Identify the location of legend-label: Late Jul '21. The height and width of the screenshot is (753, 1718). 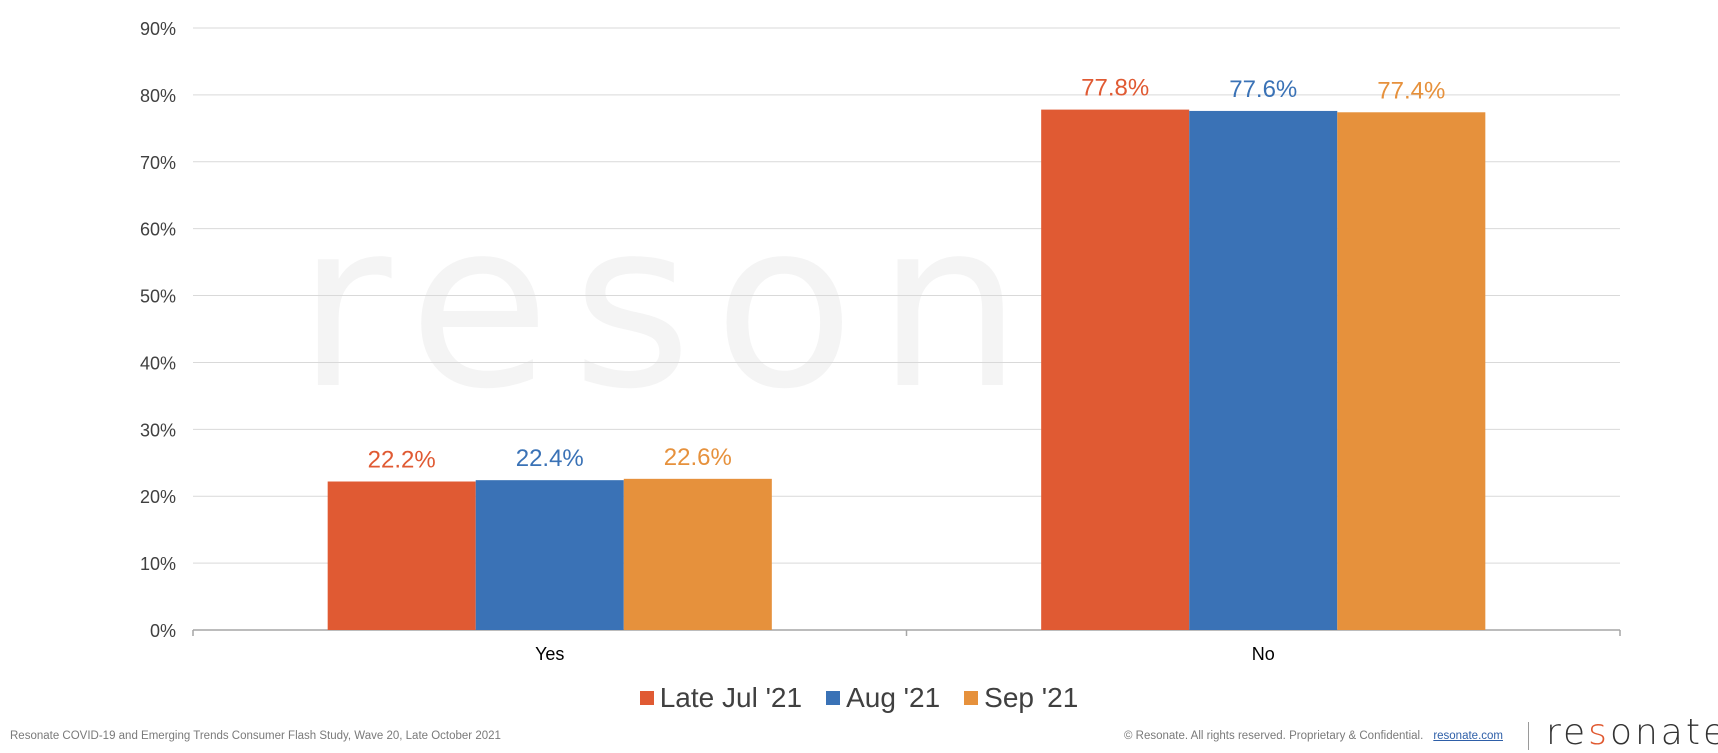
(731, 697).